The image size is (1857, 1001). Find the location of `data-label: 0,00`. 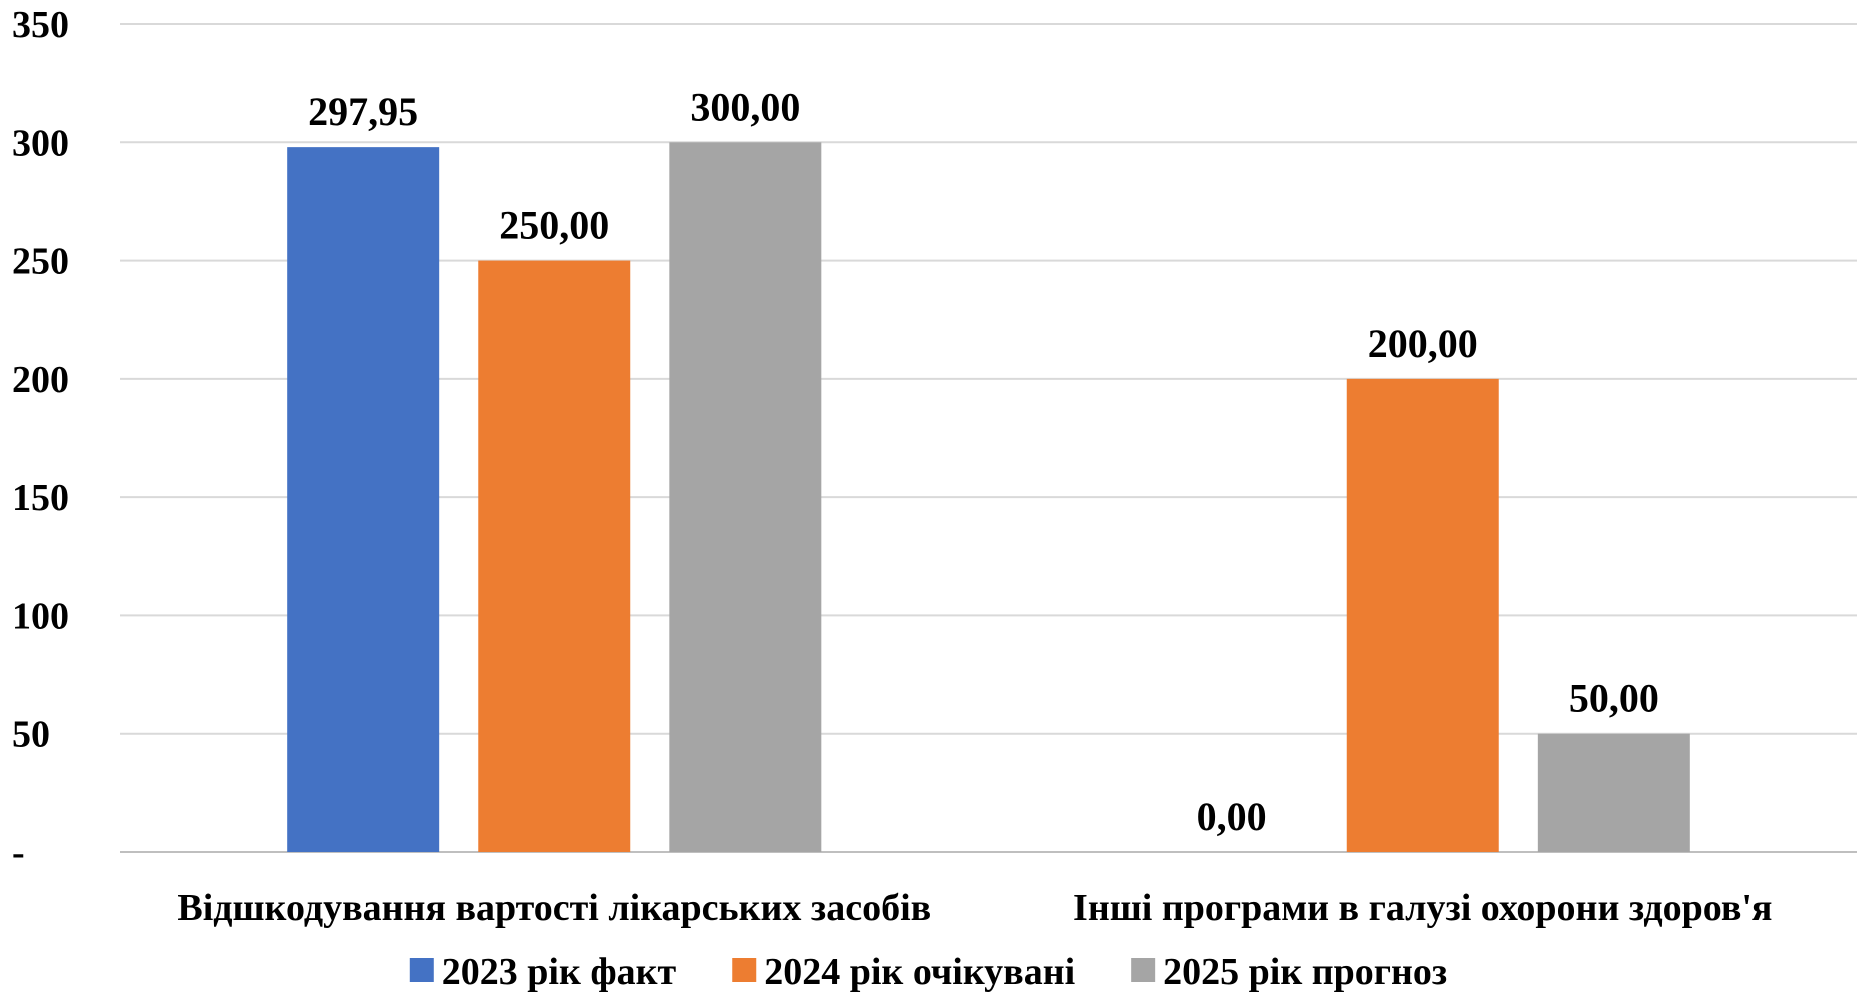

data-label: 0,00 is located at coordinates (1232, 816).